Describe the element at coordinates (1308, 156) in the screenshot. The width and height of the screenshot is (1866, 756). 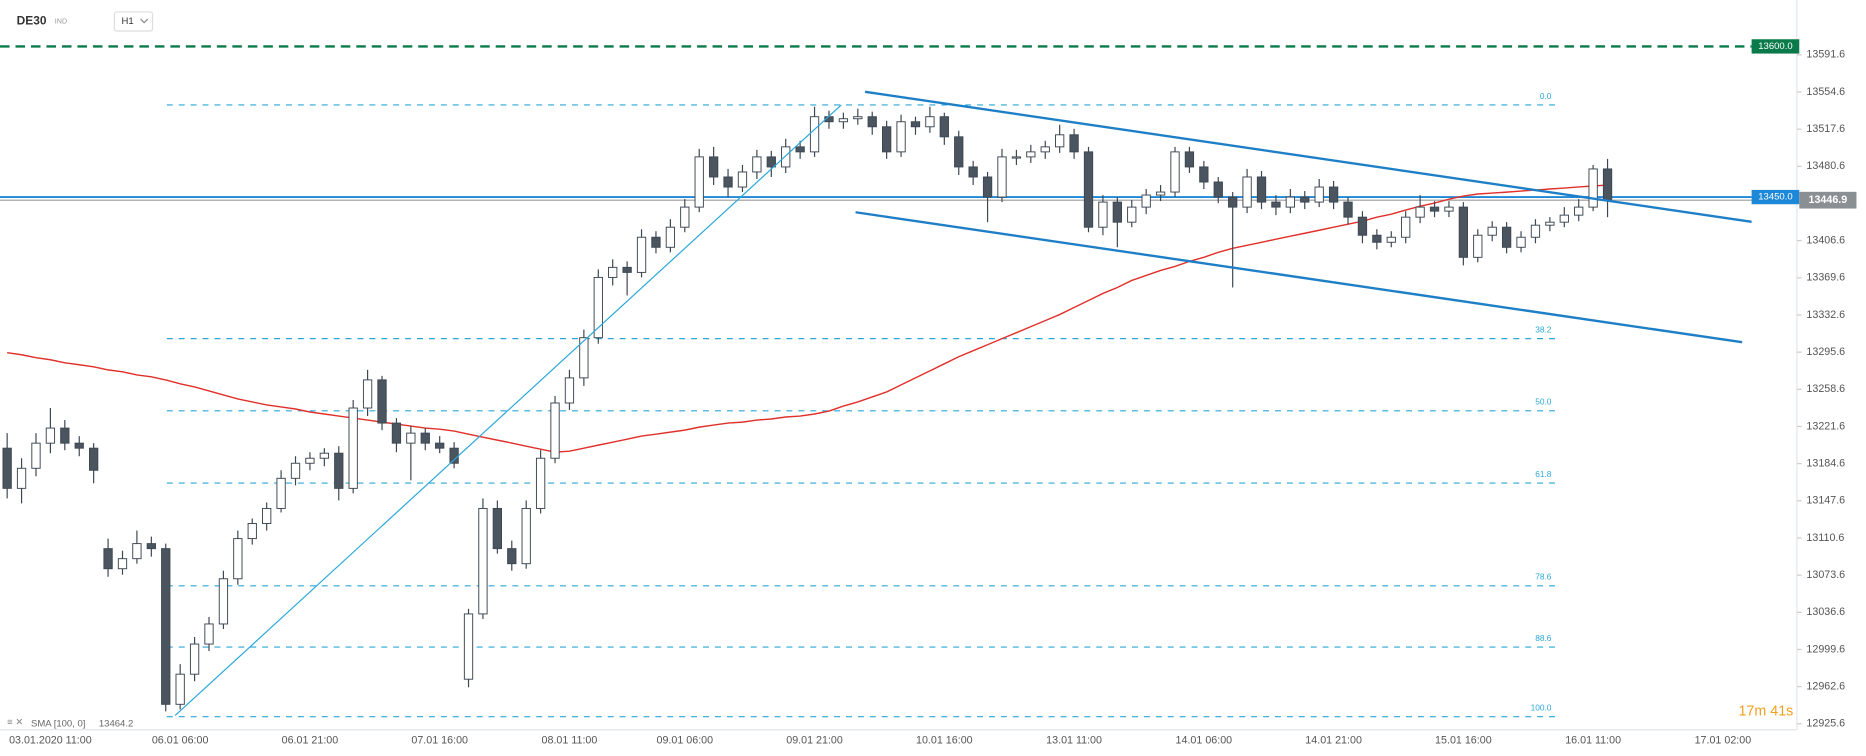
I see `channel-upper` at that location.